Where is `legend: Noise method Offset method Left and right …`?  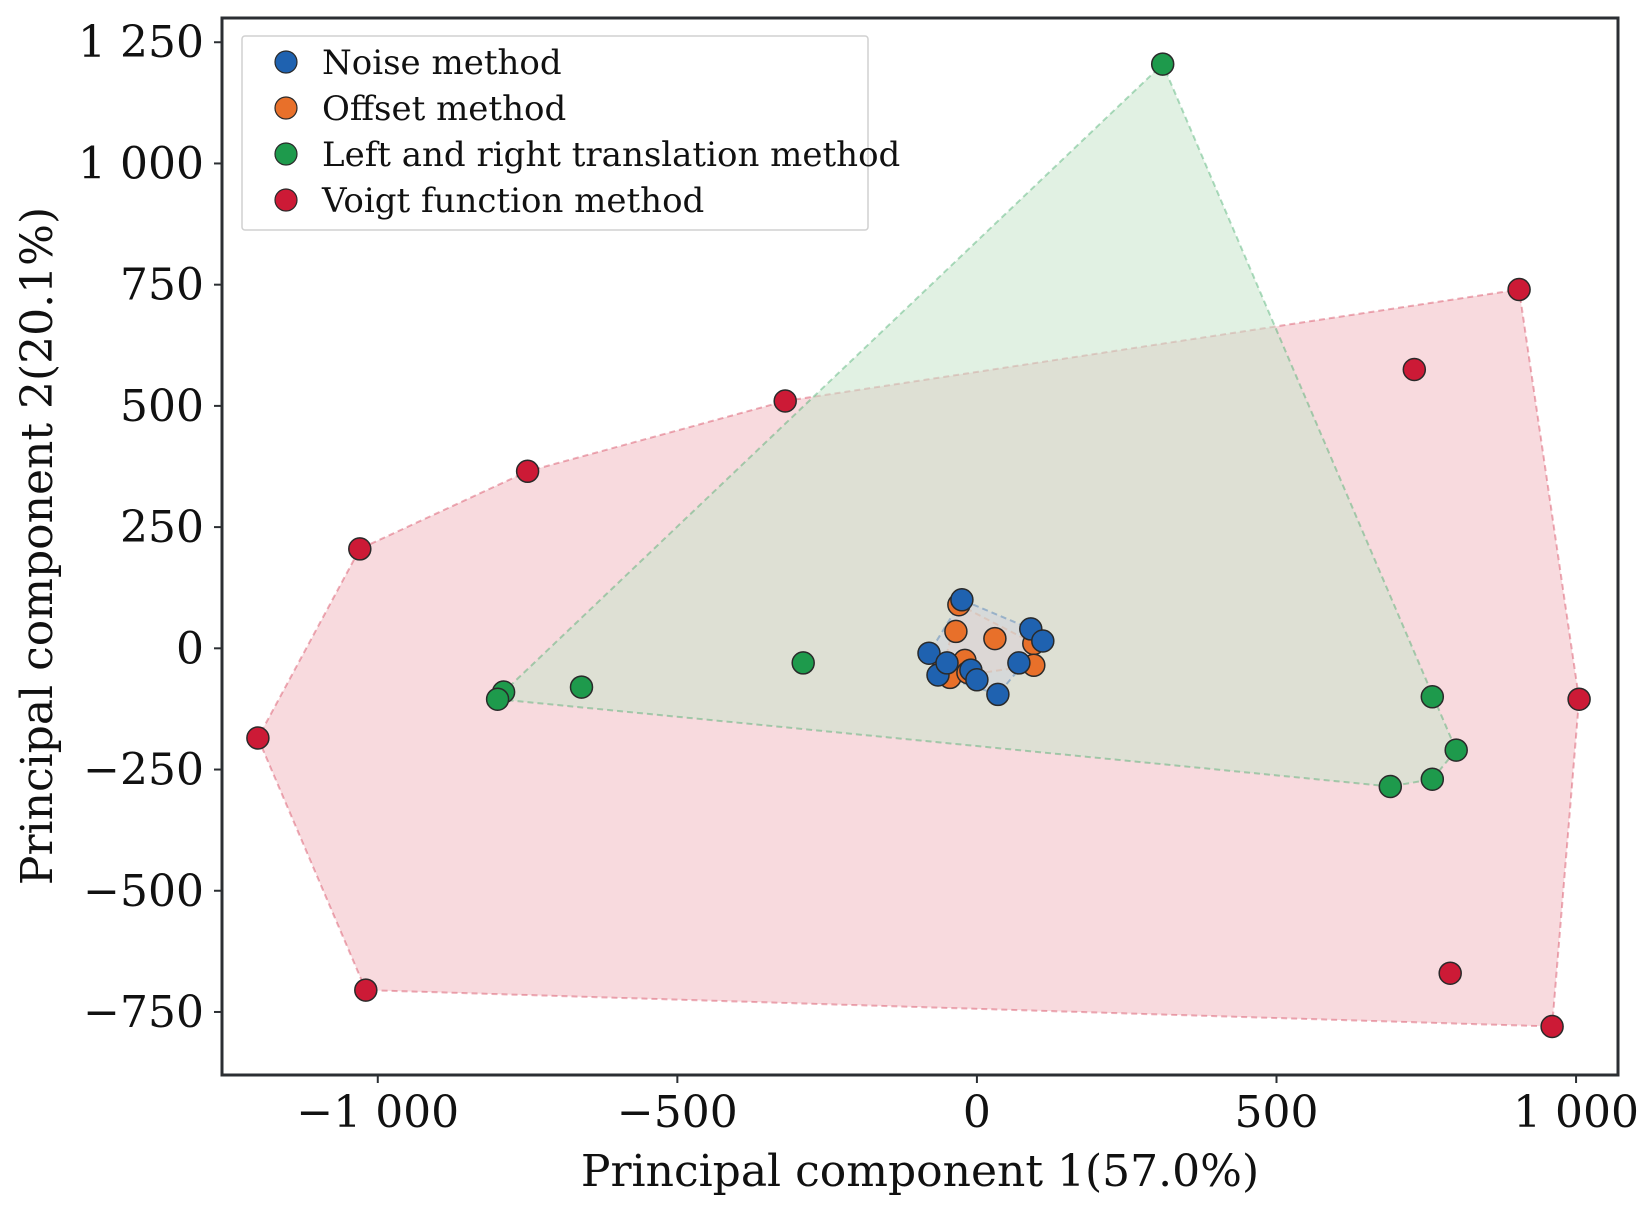 legend: Noise method Offset method Left and right … is located at coordinates (570, 133).